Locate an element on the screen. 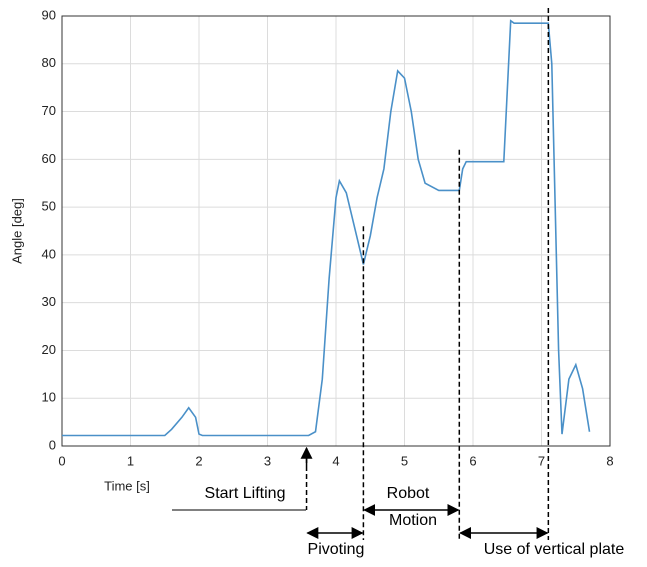  y-tick-label: 0 is located at coordinates (52, 444).